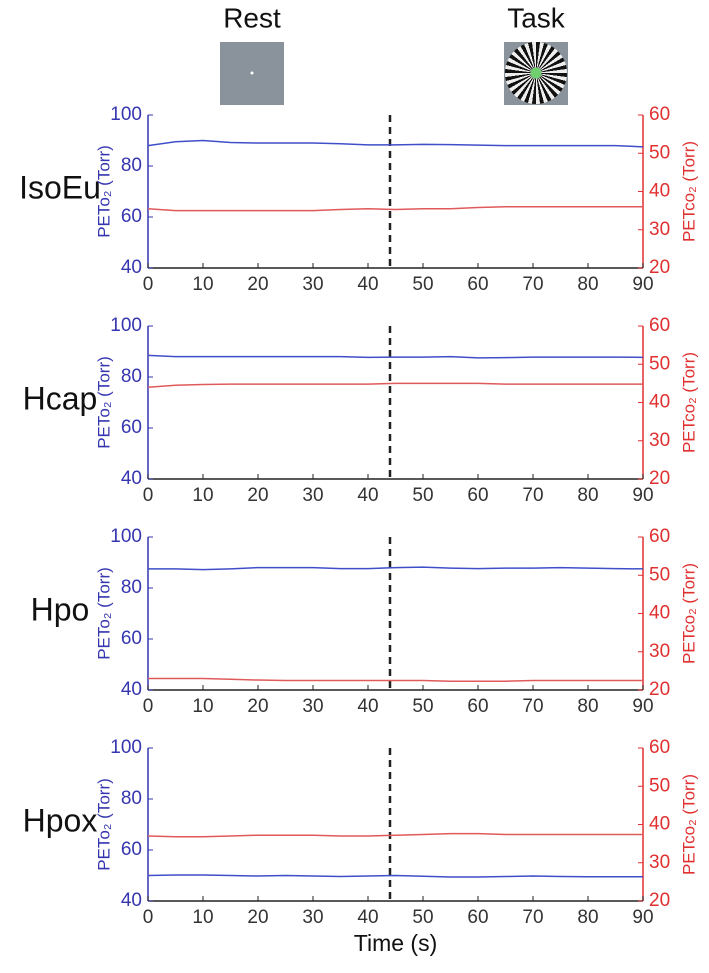 This screenshot has width=709, height=973. What do you see at coordinates (60, 609) in the screenshot?
I see `panel-title: Hpo` at bounding box center [60, 609].